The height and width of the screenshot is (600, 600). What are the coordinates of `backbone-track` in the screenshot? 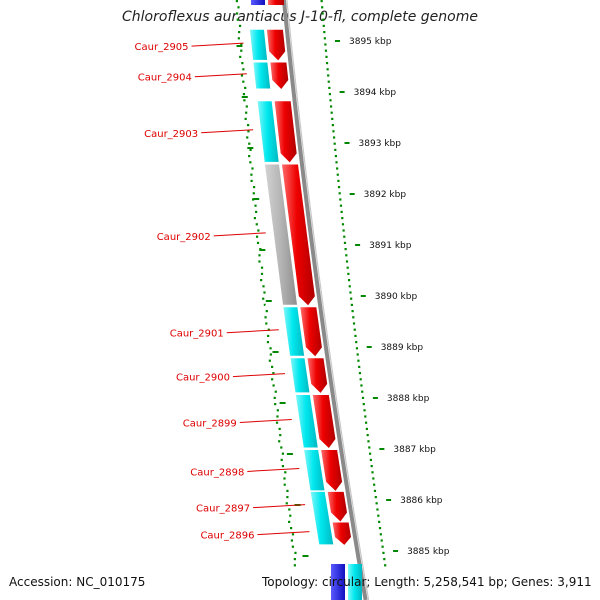 It's located at (325, 300).